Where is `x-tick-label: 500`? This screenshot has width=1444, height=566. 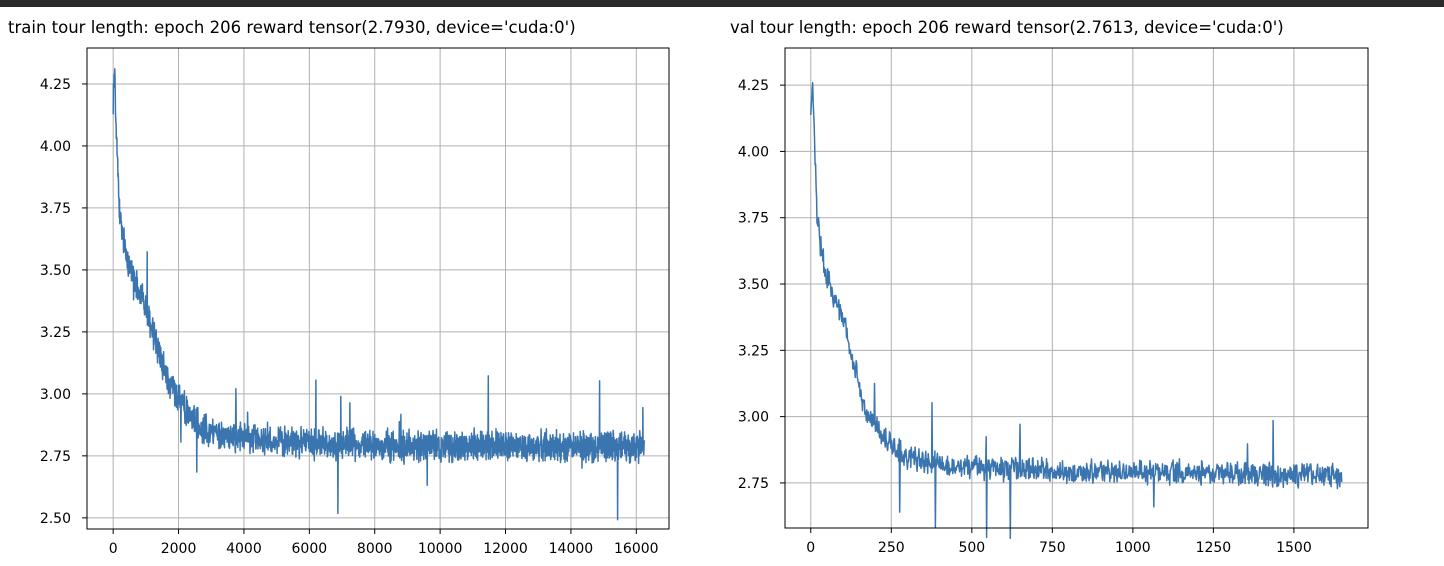
x-tick-label: 500 is located at coordinates (971, 548).